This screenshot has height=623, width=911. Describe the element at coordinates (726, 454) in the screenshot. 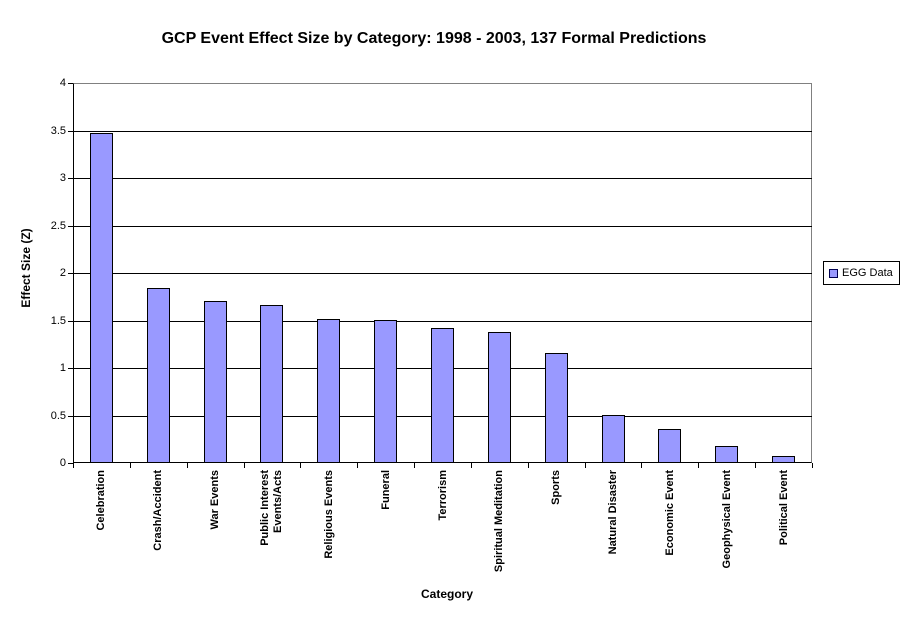

I see `bar-geophysical-event` at that location.